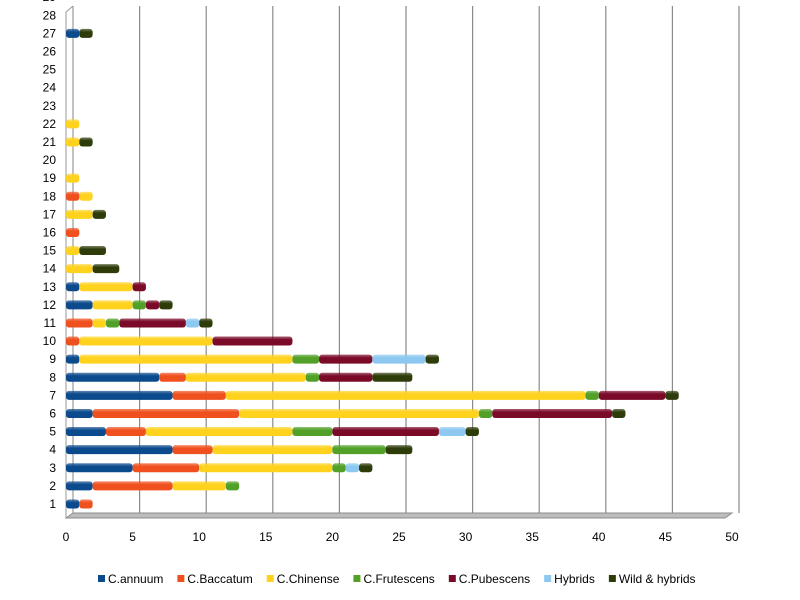 Image resolution: width=800 pixels, height=600 pixels. I want to click on bar-9-hybrids, so click(399, 359).